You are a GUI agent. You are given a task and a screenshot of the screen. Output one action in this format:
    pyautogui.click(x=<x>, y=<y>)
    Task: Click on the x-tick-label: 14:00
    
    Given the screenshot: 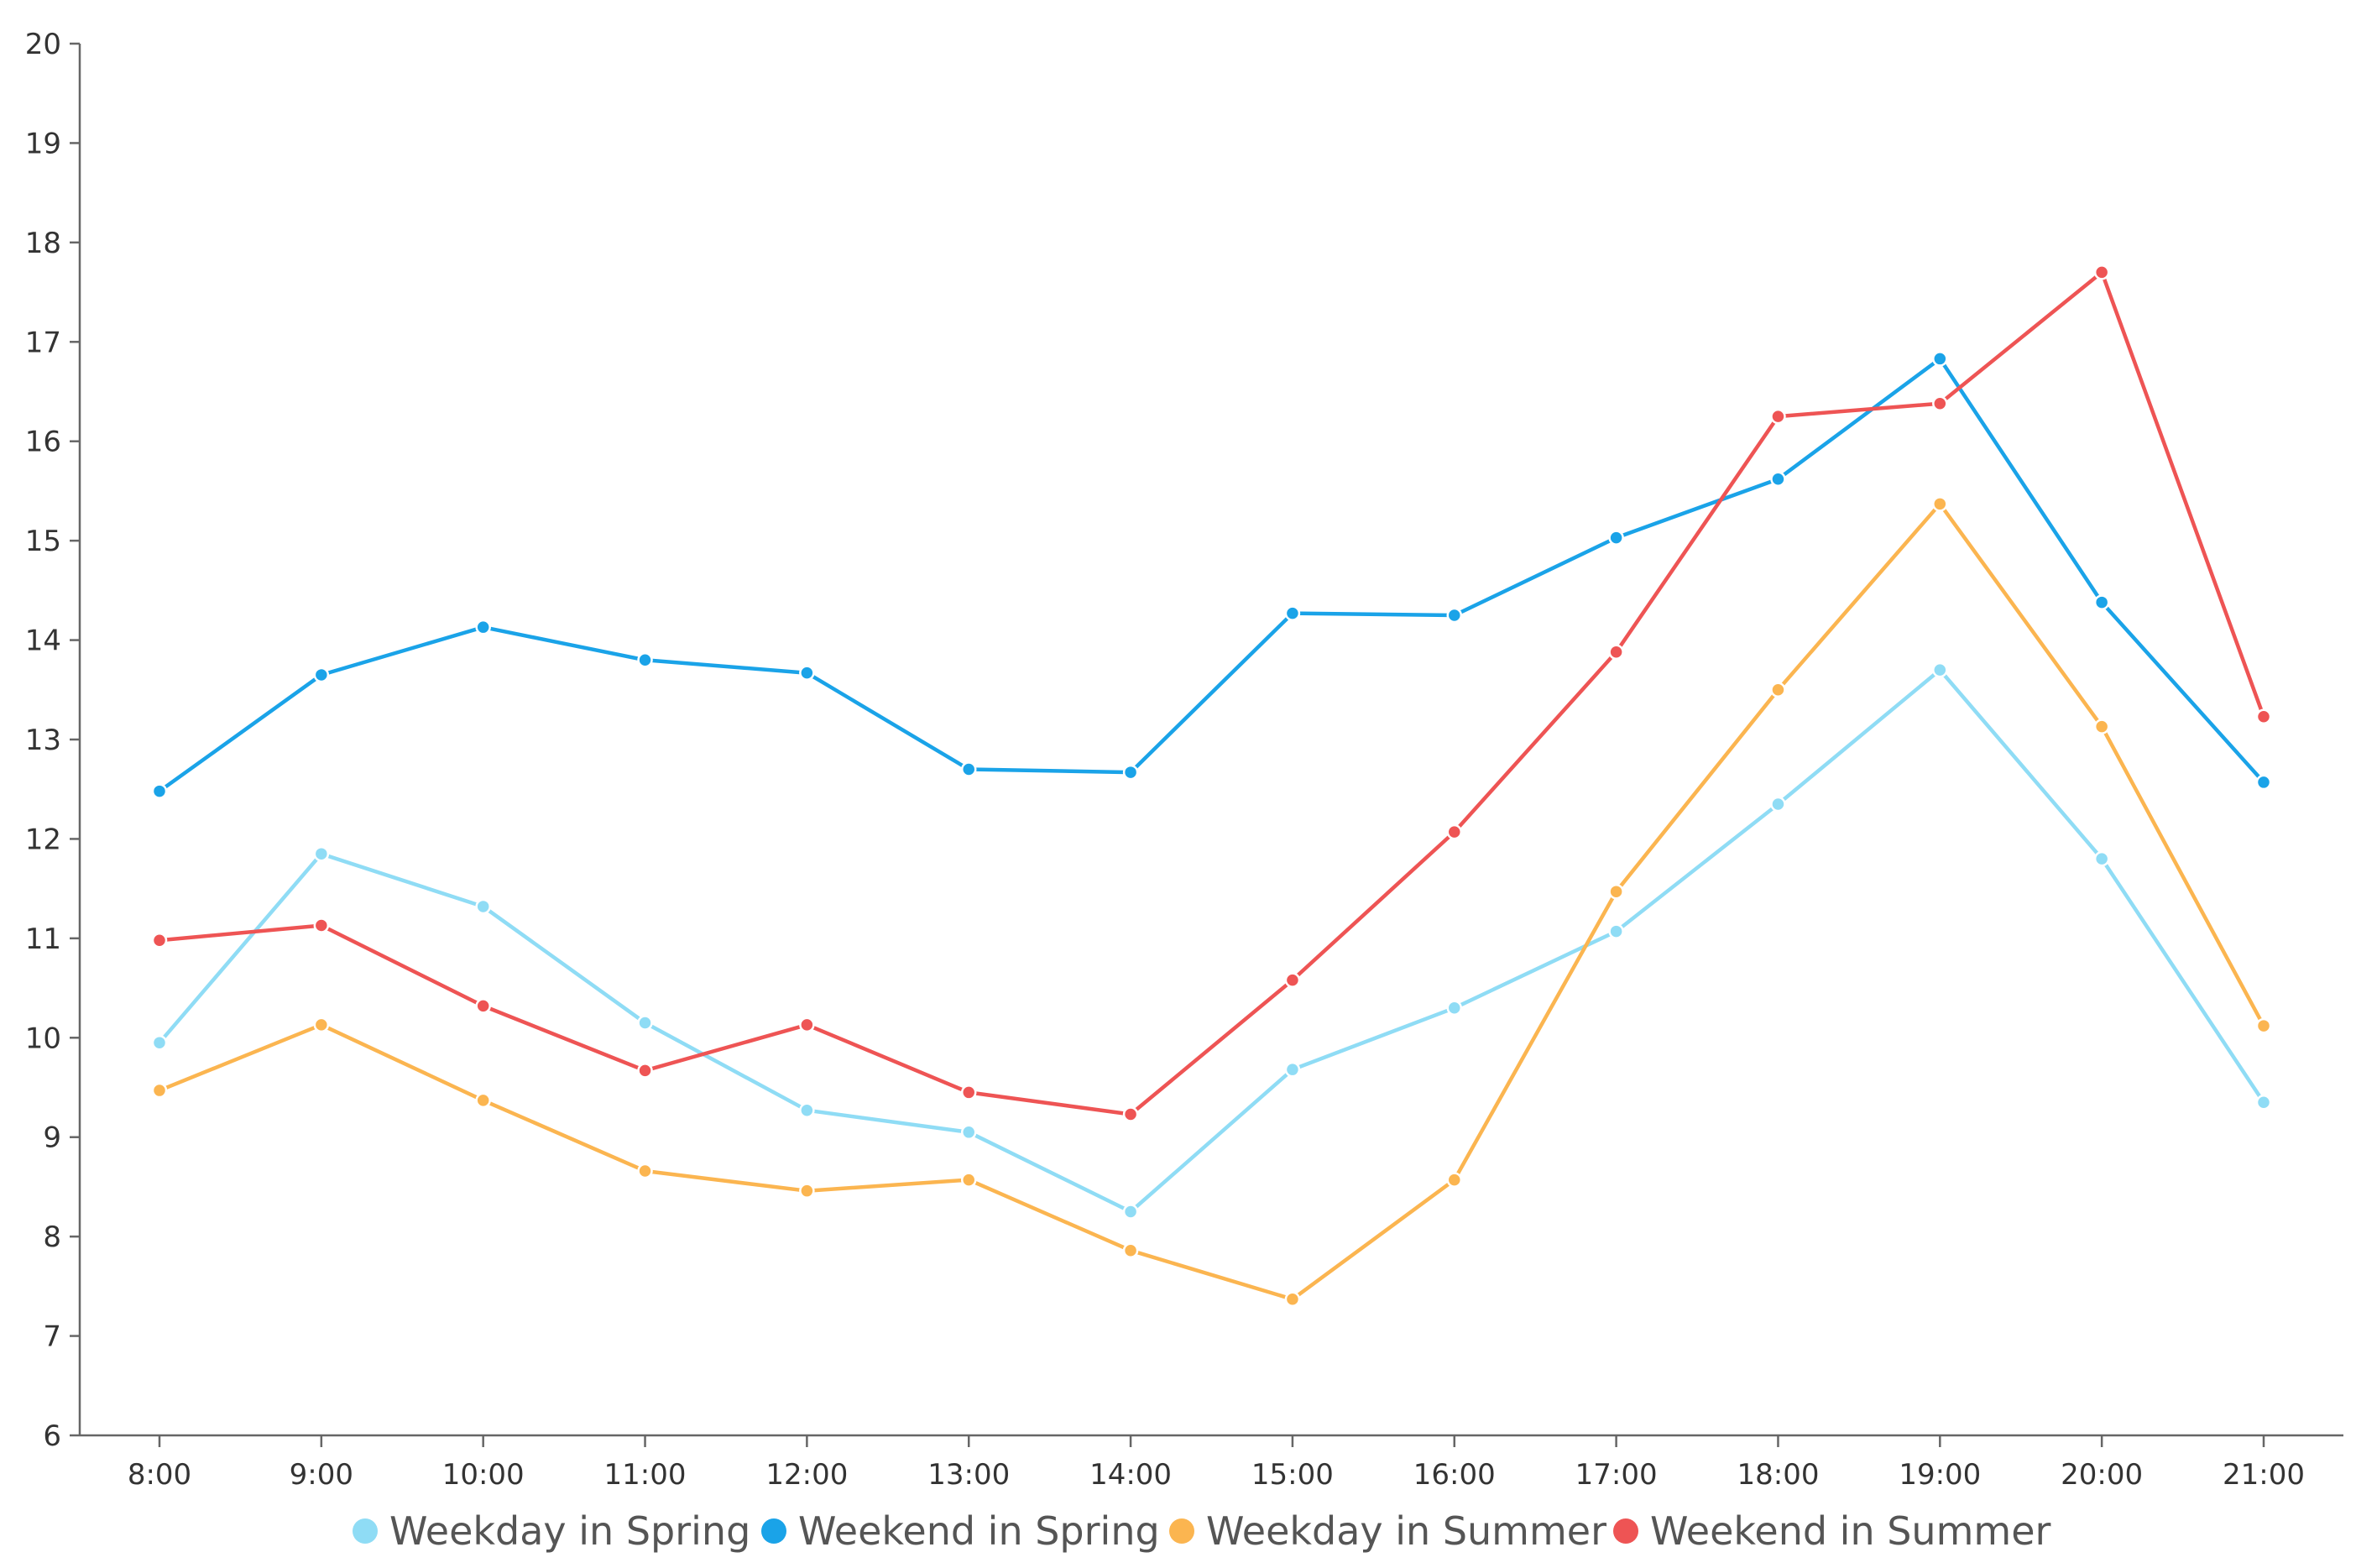 What is the action you would take?
    pyautogui.click(x=1130, y=1475)
    